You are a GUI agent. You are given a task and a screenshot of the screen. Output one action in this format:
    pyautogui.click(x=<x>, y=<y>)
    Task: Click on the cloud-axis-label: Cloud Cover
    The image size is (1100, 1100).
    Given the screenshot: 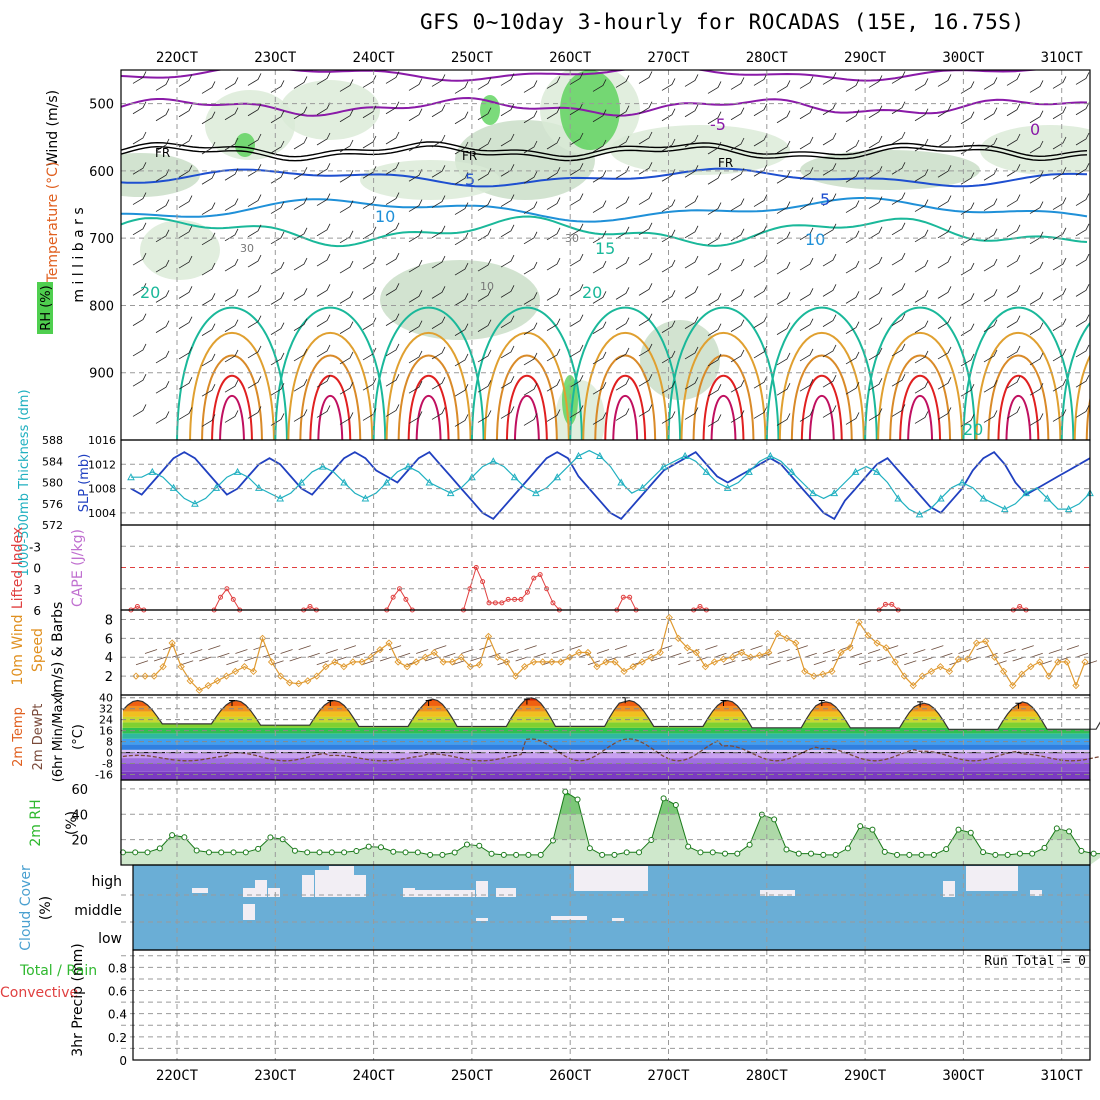 What is the action you would take?
    pyautogui.click(x=26, y=908)
    